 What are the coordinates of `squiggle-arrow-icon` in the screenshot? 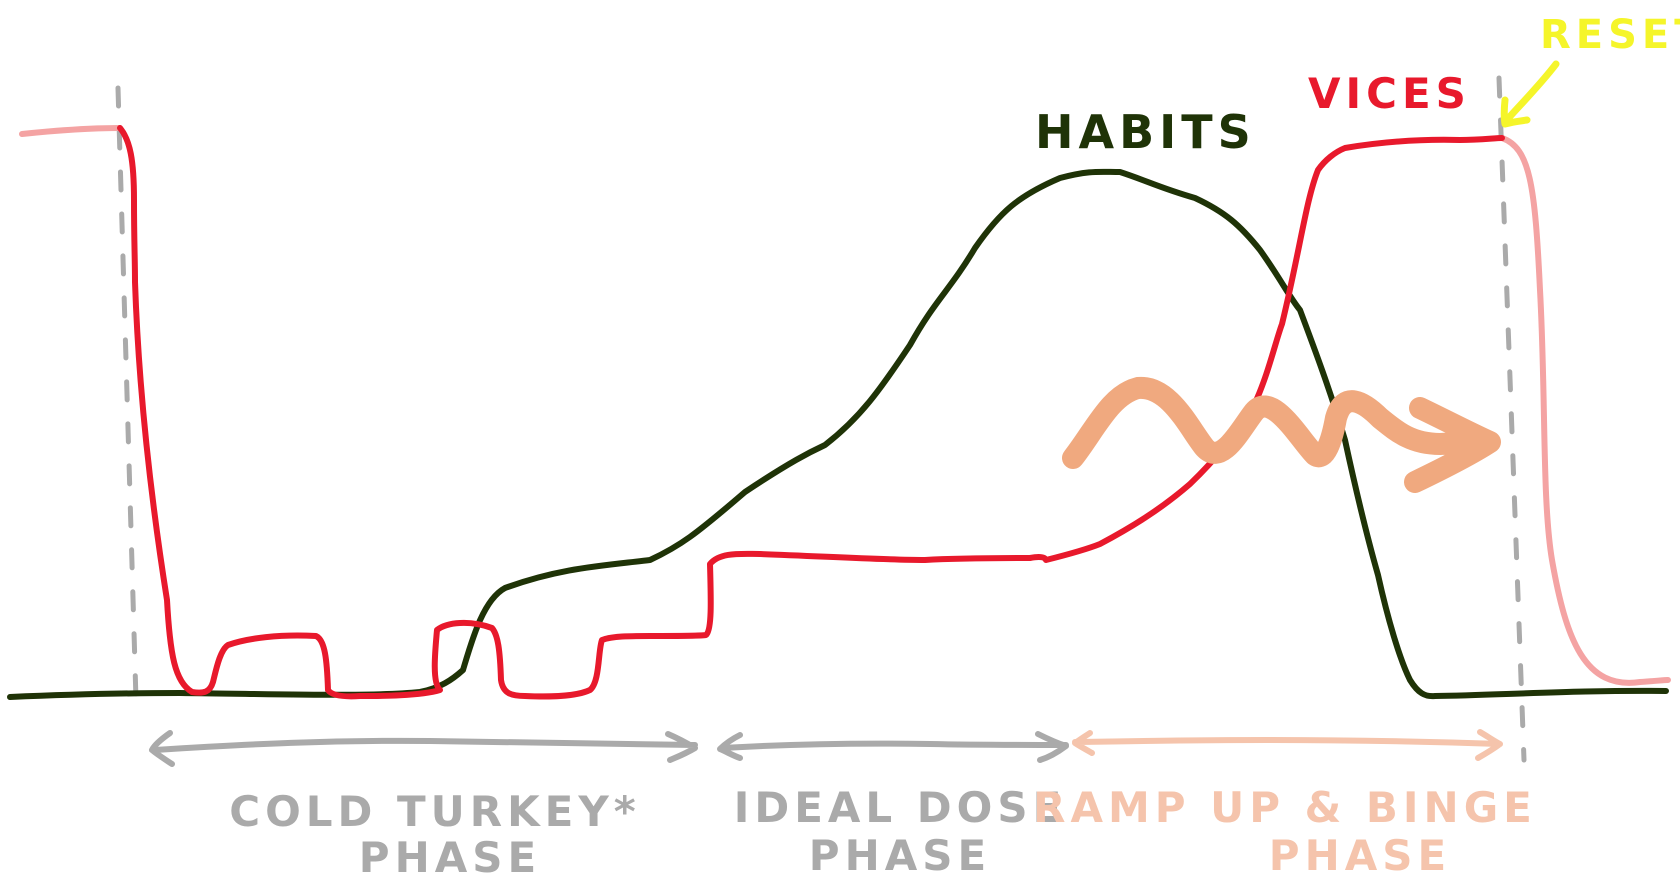 It's located at (1281, 434).